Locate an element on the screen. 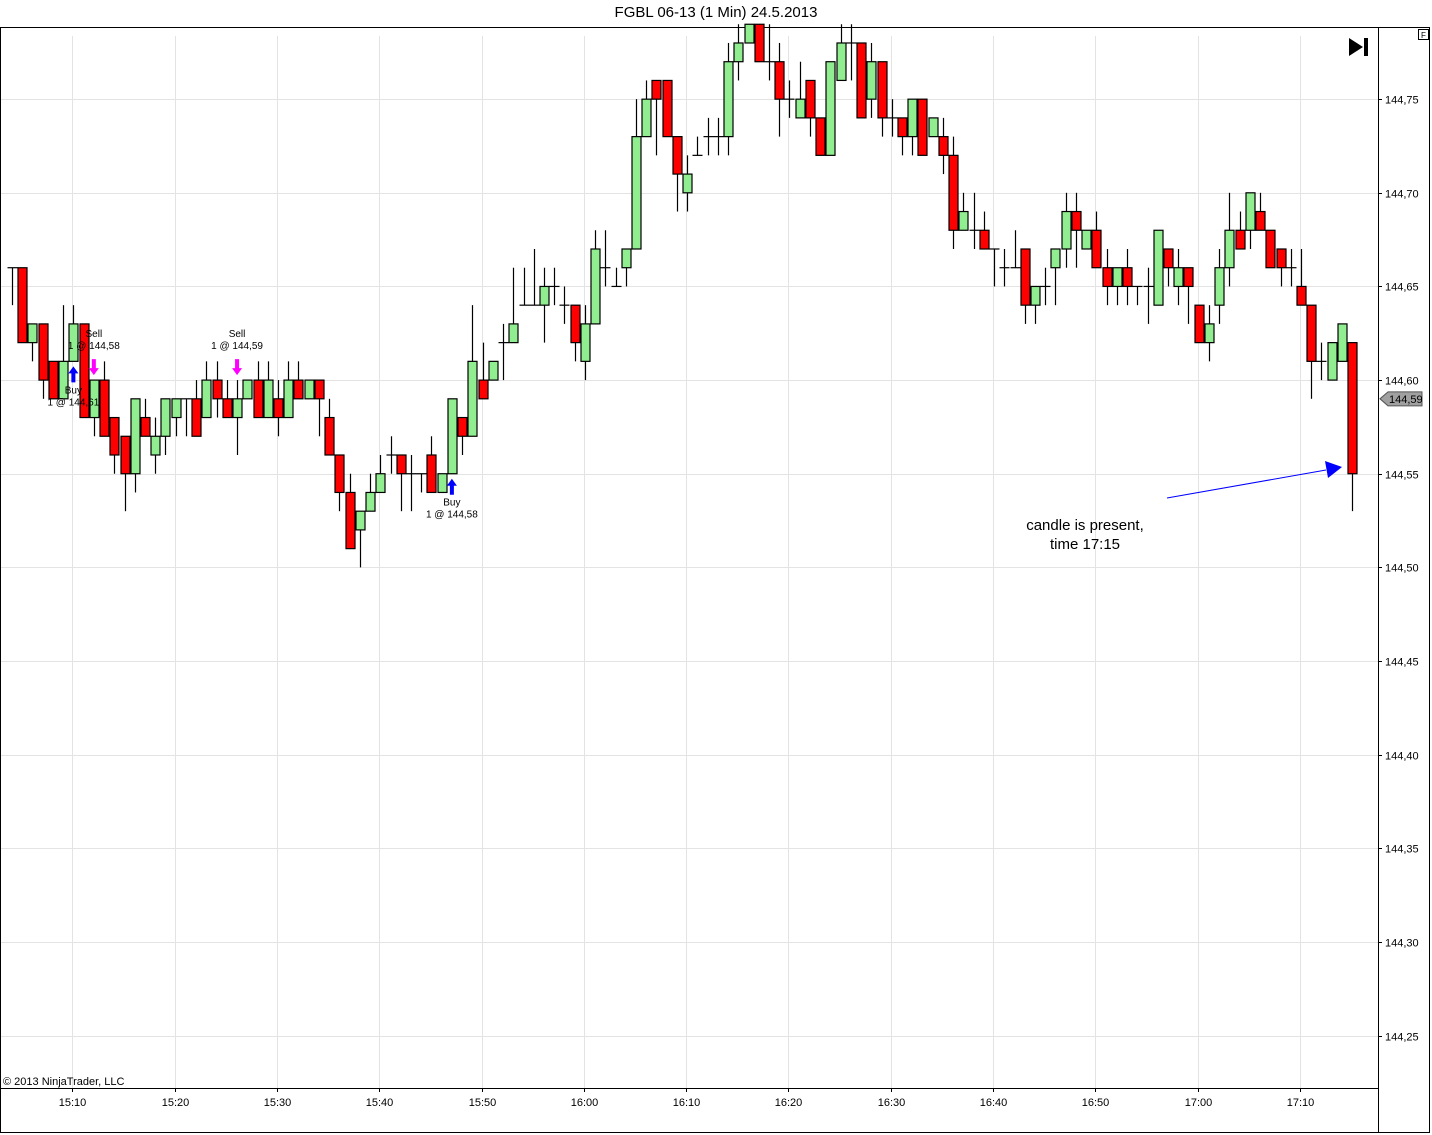  x-tick-label: 16:40 is located at coordinates (994, 1103).